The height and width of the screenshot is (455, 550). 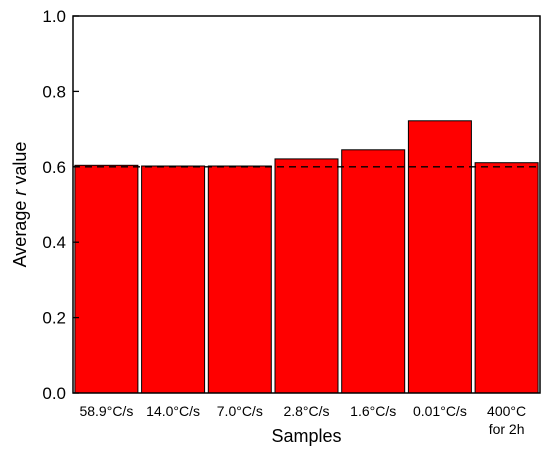 What do you see at coordinates (54, 242) in the screenshot?
I see `y-tick-label: 0.4` at bounding box center [54, 242].